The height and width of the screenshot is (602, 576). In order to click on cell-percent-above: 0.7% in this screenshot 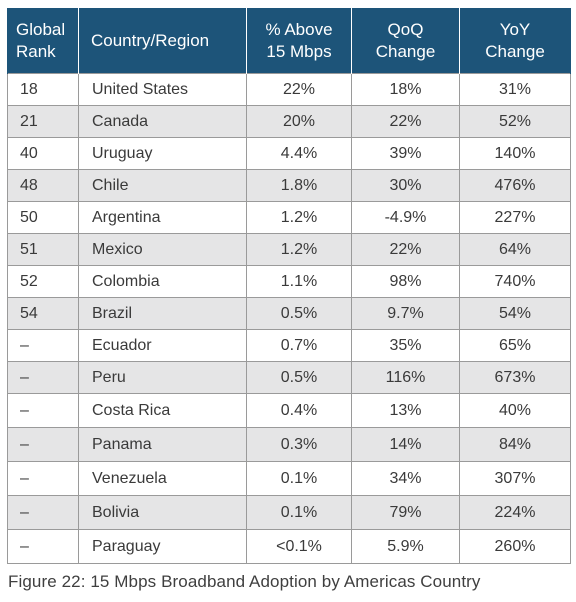, I will do `click(299, 345)`.